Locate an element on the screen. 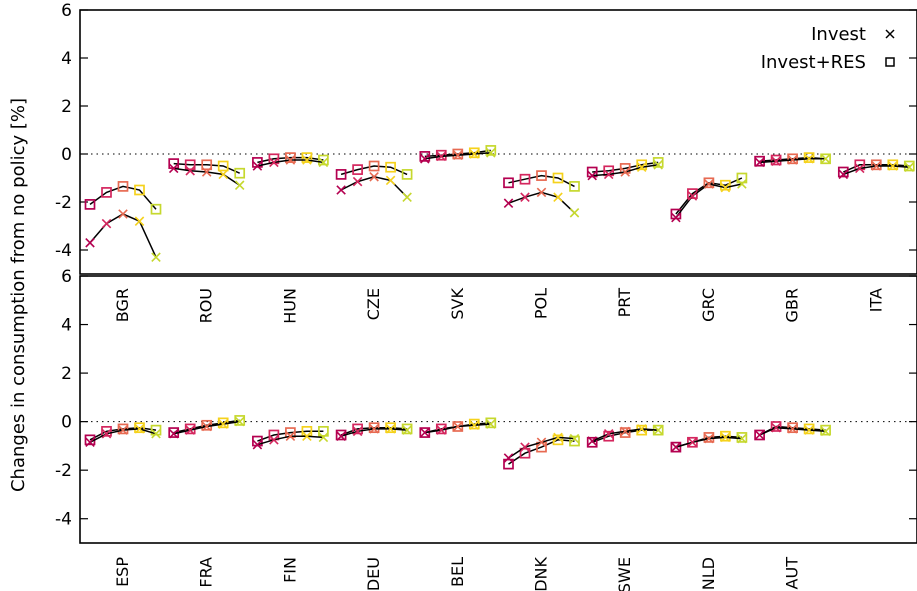  category-label-prt: PRT is located at coordinates (624, 303).